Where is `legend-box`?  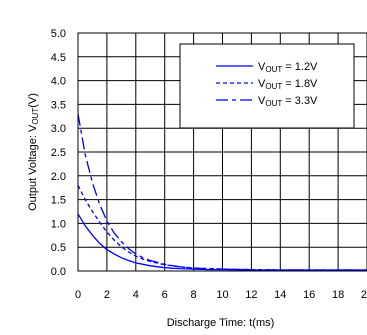
legend-box is located at coordinates (267, 86).